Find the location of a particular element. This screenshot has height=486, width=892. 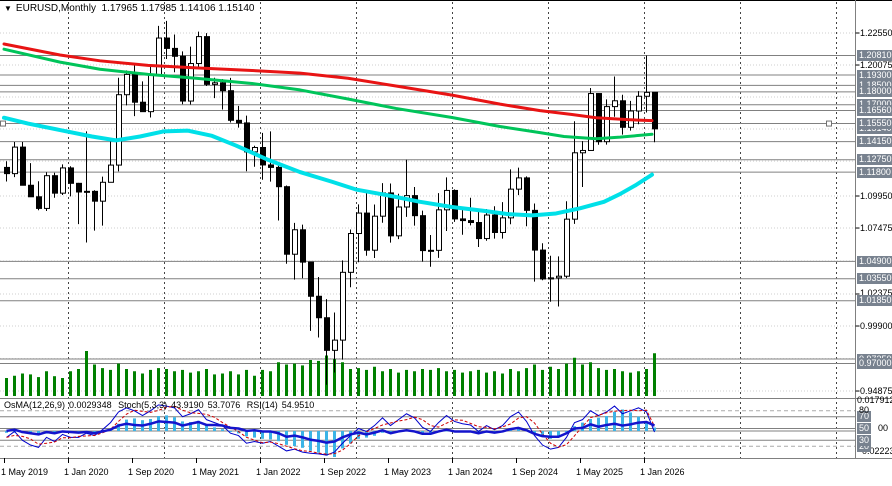

price-level-label: 1.03550 is located at coordinates (874, 279).